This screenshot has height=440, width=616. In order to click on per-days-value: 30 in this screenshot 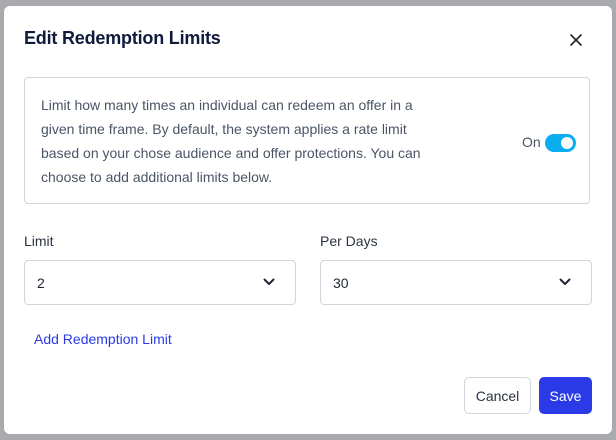, I will do `click(341, 283)`.